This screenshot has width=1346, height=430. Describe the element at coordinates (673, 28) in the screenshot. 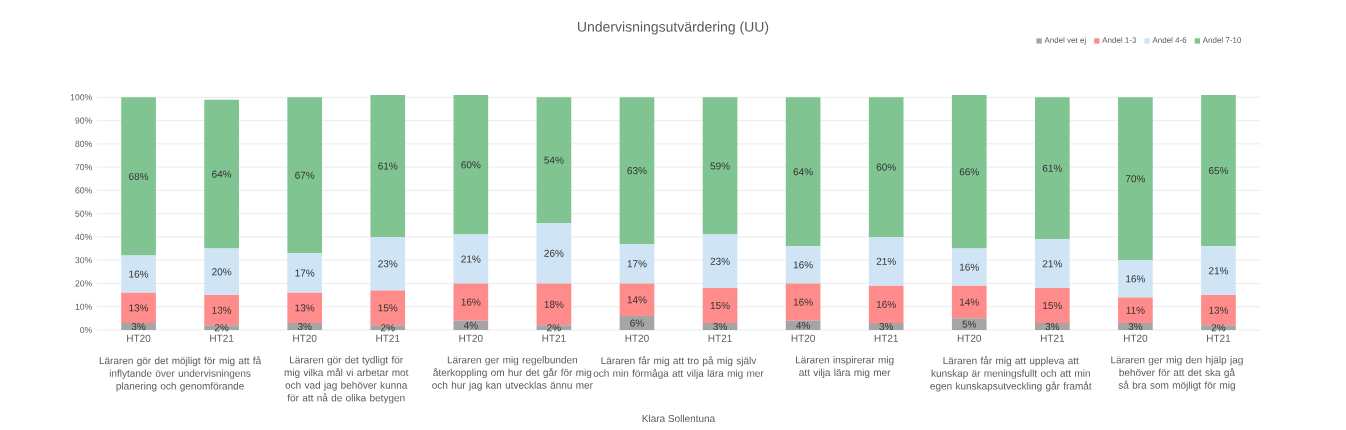

I see `chart-title: Undervisningsutvärdering (UU)` at that location.